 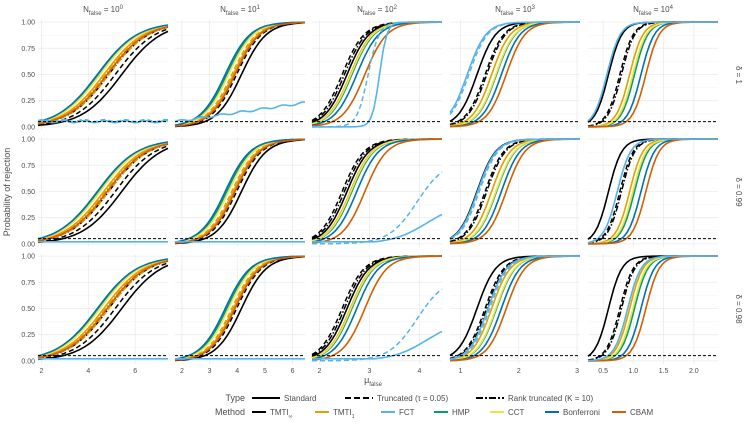 I want to click on x-tick-label: 5, so click(x=265, y=371).